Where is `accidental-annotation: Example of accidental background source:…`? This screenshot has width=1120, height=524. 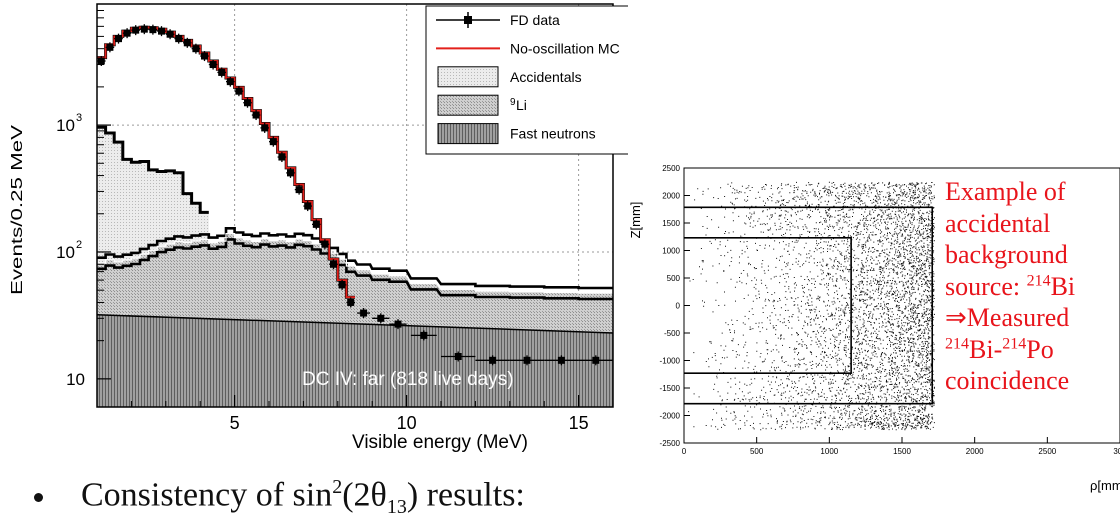 accidental-annotation: Example of accidental background source:… is located at coordinates (1032, 286).